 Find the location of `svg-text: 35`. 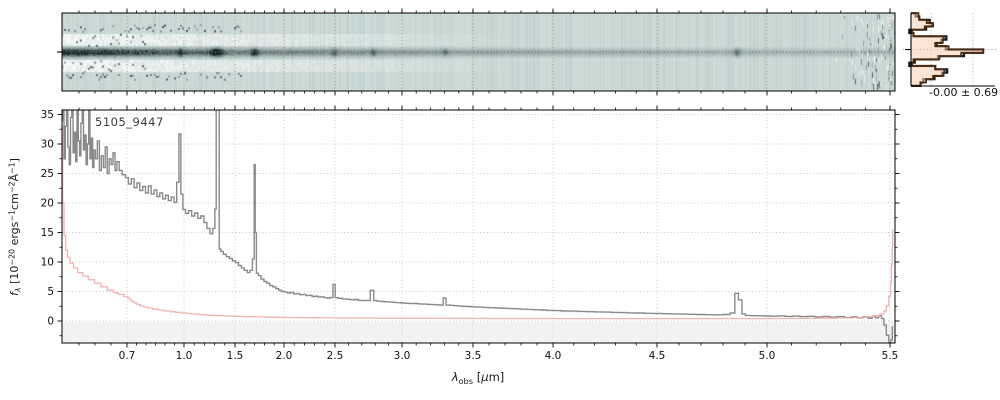

svg-text: 35 is located at coordinates (47, 115).